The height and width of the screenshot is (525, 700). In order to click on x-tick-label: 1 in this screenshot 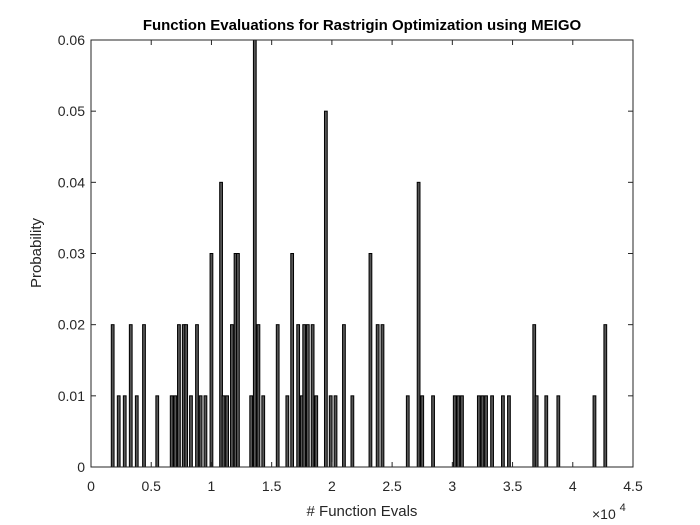, I will do `click(212, 486)`.